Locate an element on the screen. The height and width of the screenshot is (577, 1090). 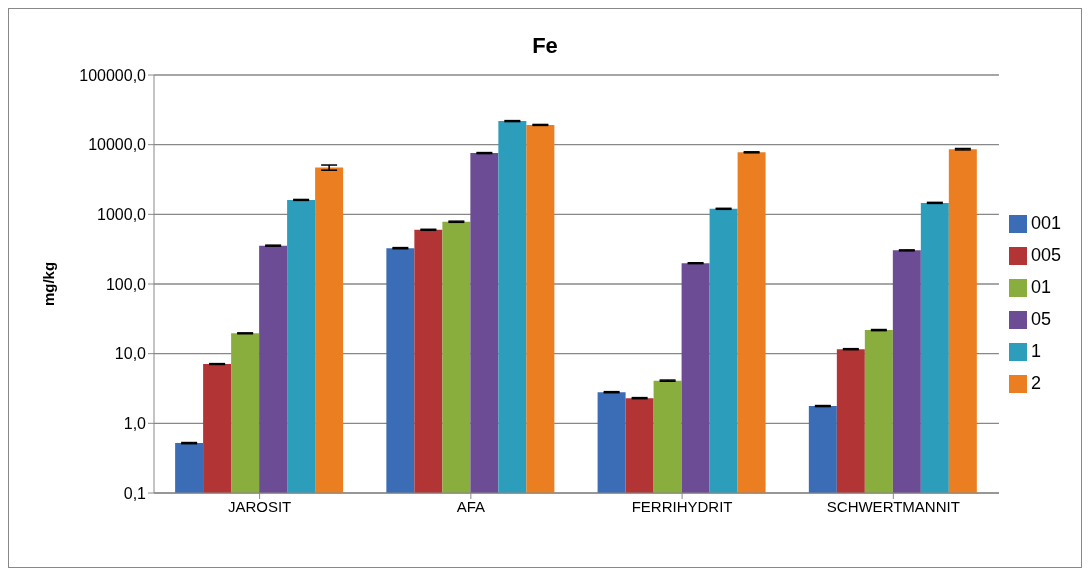
legend-label: 05 is located at coordinates (1040, 319).